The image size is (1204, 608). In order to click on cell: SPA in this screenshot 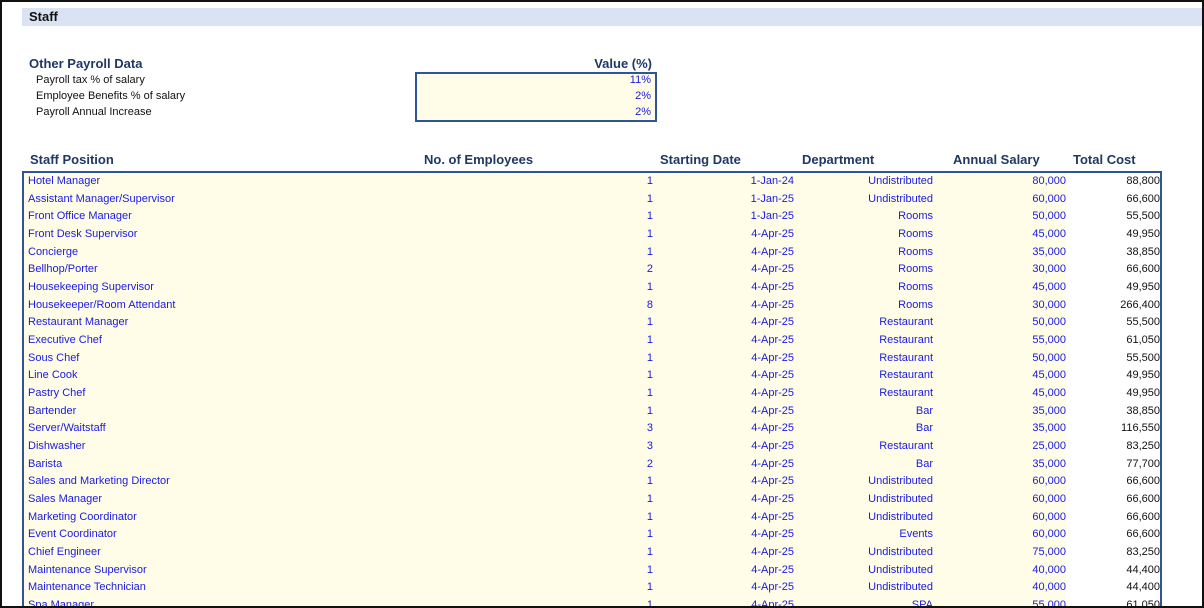, I will do `click(922, 603)`.